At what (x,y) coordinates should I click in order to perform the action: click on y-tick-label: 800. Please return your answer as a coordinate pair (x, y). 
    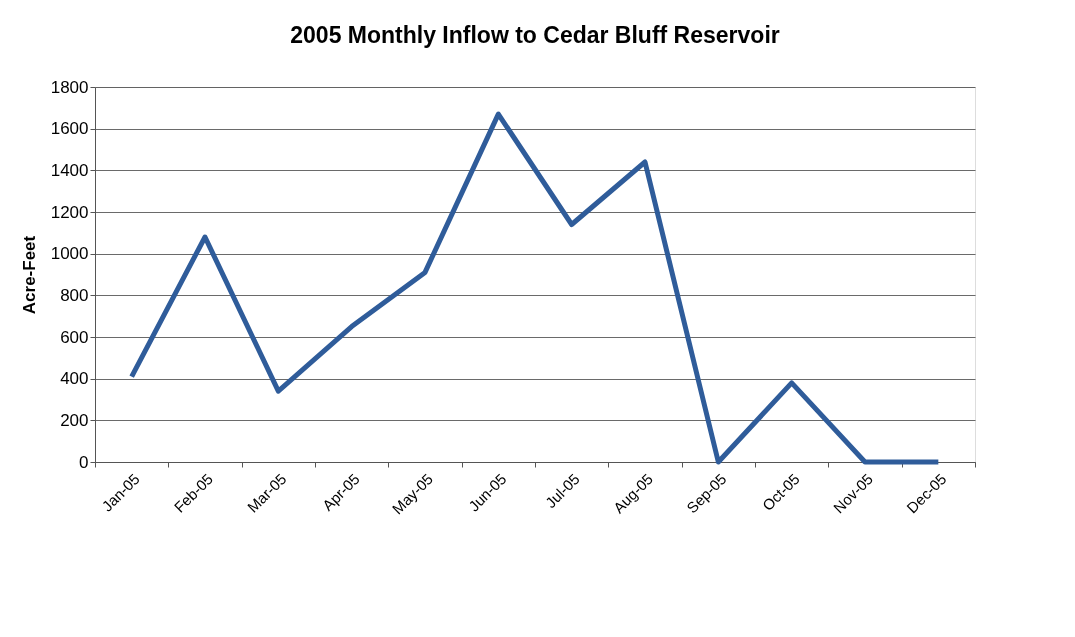
    Looking at the image, I should click on (74, 295).